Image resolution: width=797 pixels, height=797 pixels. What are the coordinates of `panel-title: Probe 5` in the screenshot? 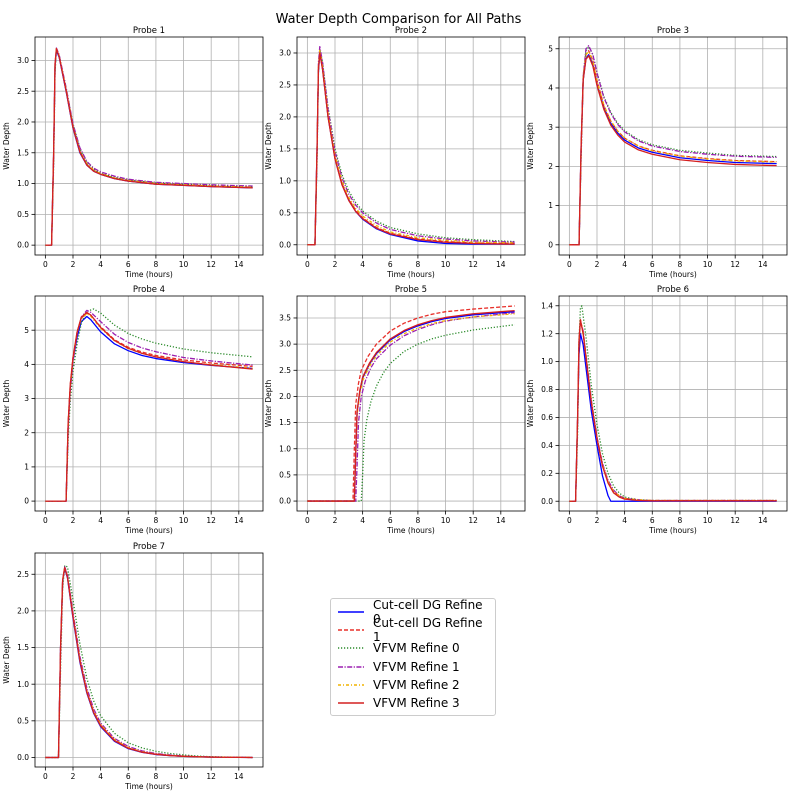 It's located at (411, 290).